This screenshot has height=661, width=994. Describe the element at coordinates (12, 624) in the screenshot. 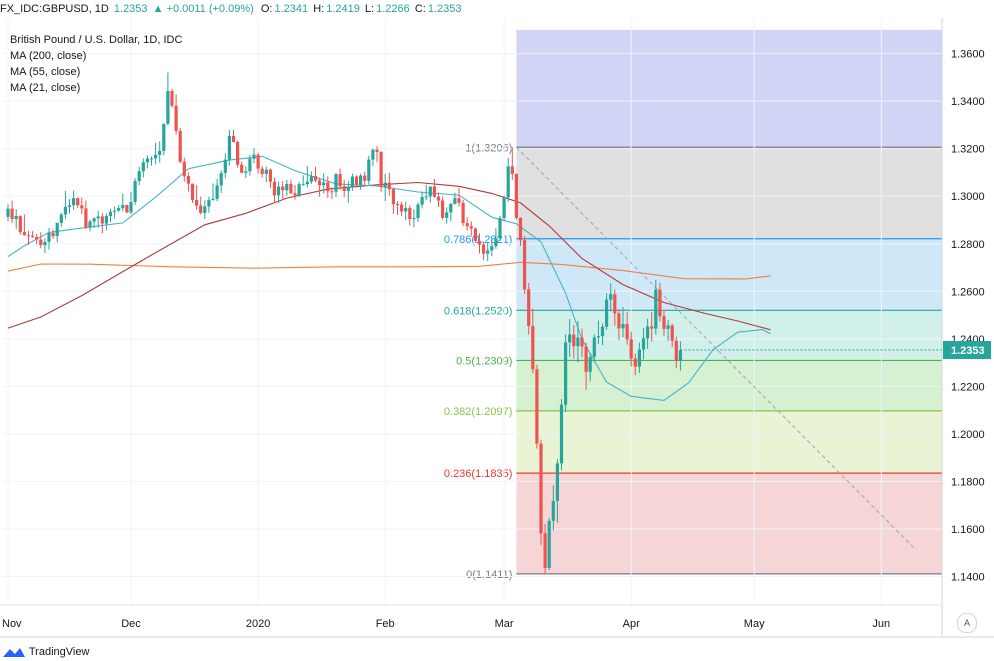

I see `x-tick-Nov: Nov` at that location.